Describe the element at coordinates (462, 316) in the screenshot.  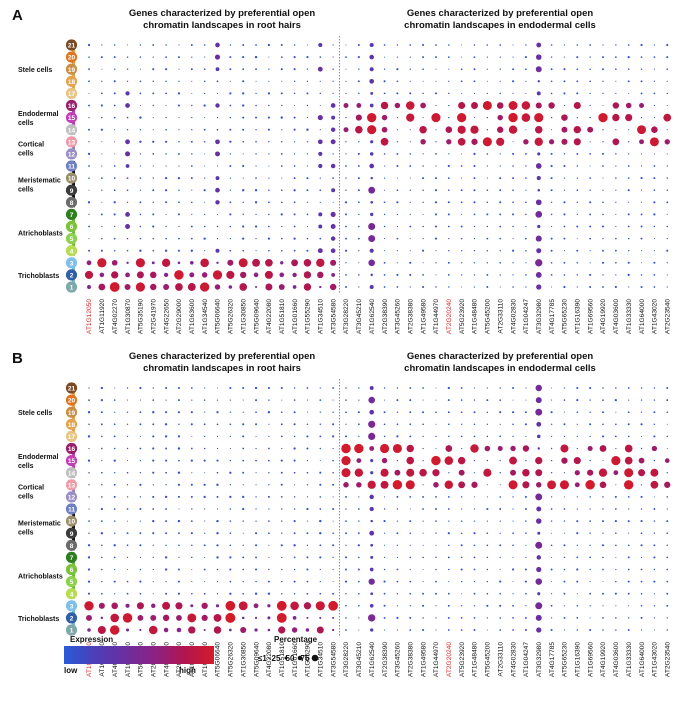
I see `gene-tick-label: AT5G23920` at that location.